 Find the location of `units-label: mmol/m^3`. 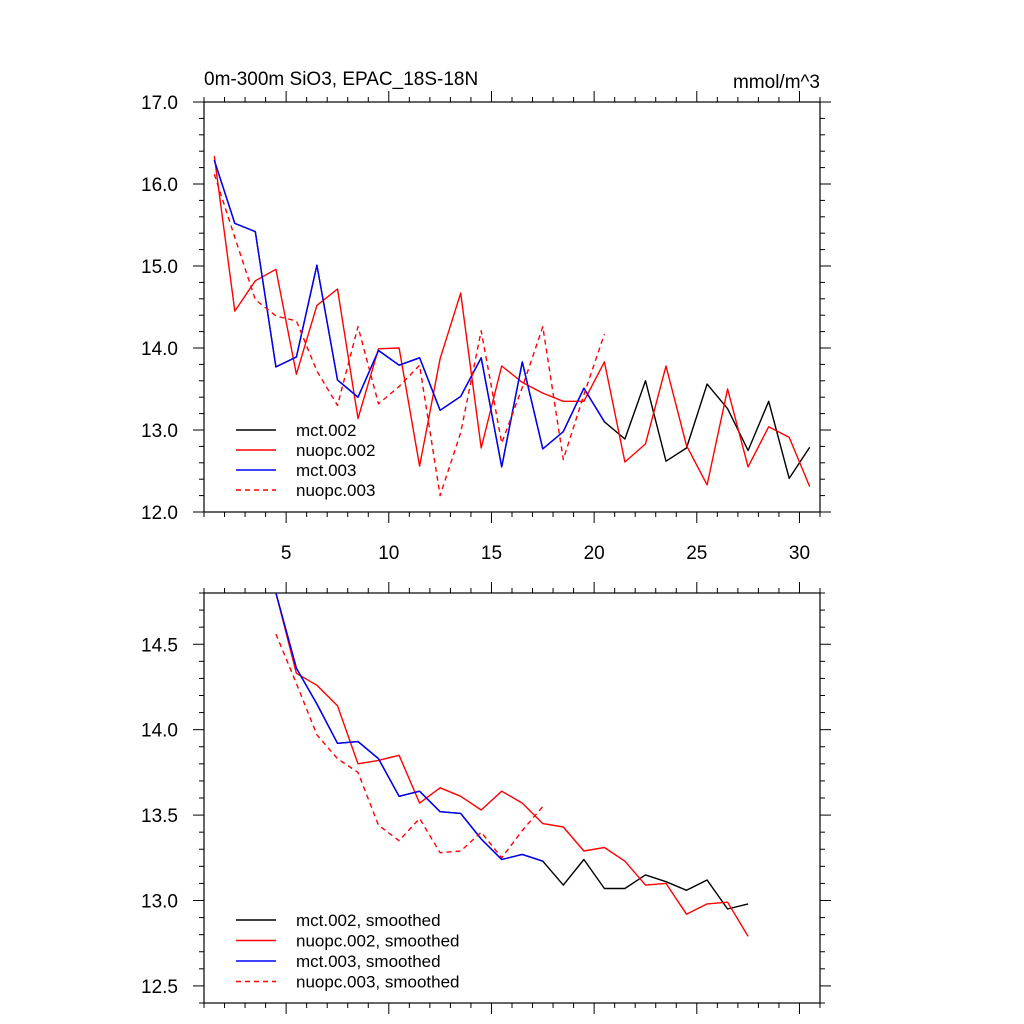

units-label: mmol/m^3 is located at coordinates (776, 82).